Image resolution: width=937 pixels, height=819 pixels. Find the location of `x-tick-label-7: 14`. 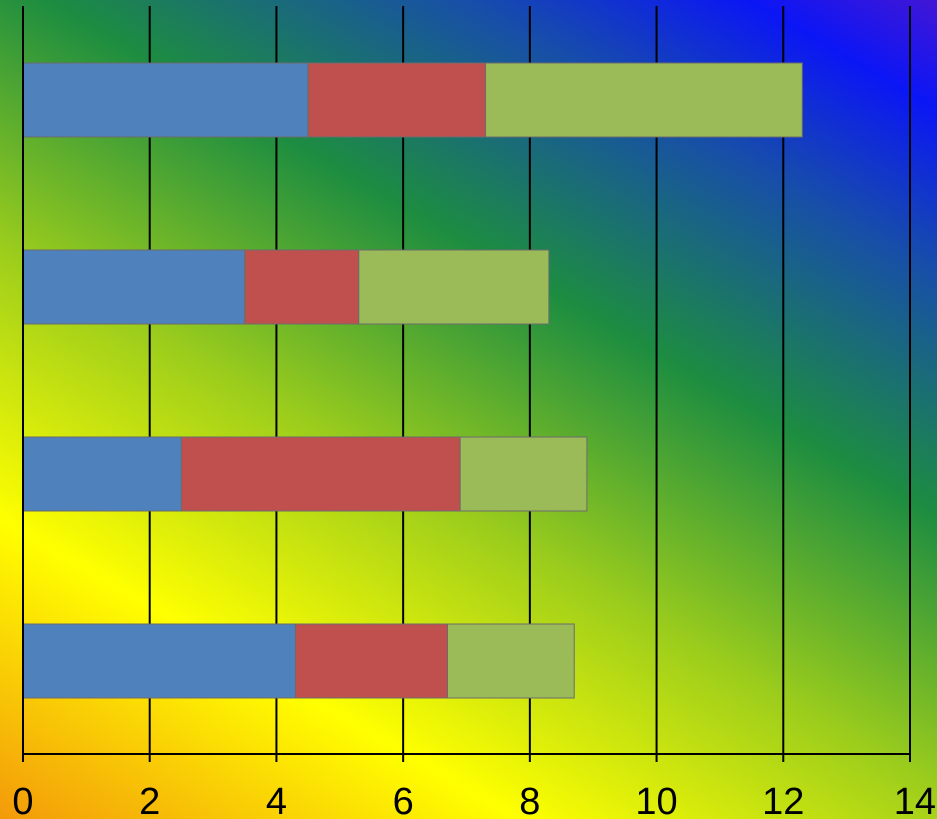

x-tick-label-7: 14 is located at coordinates (915, 800).